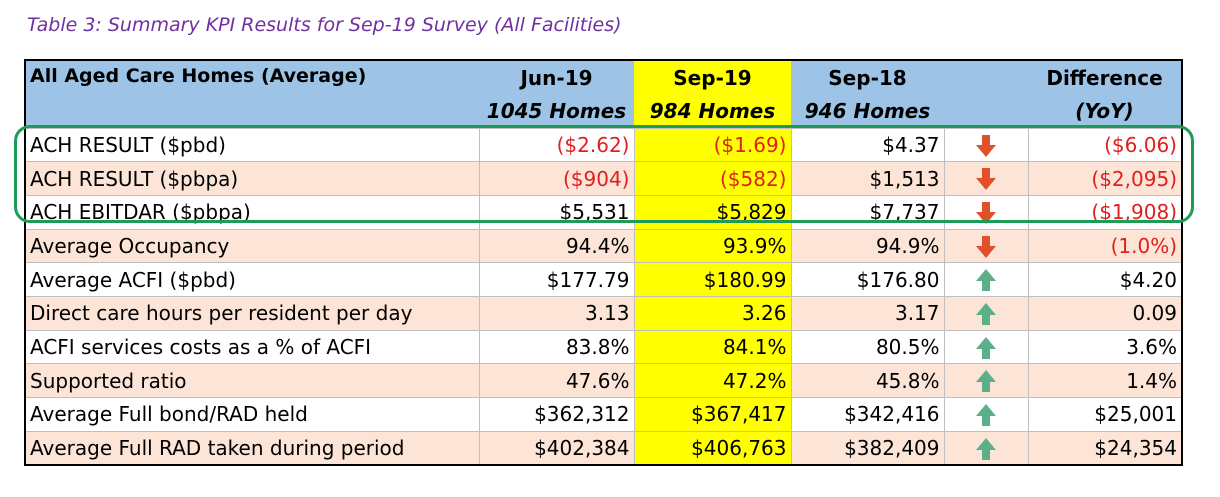 Image resolution: width=1220 pixels, height=497 pixels. Describe the element at coordinates (713, 313) in the screenshot. I see `cell-sep19: 3.26` at that location.